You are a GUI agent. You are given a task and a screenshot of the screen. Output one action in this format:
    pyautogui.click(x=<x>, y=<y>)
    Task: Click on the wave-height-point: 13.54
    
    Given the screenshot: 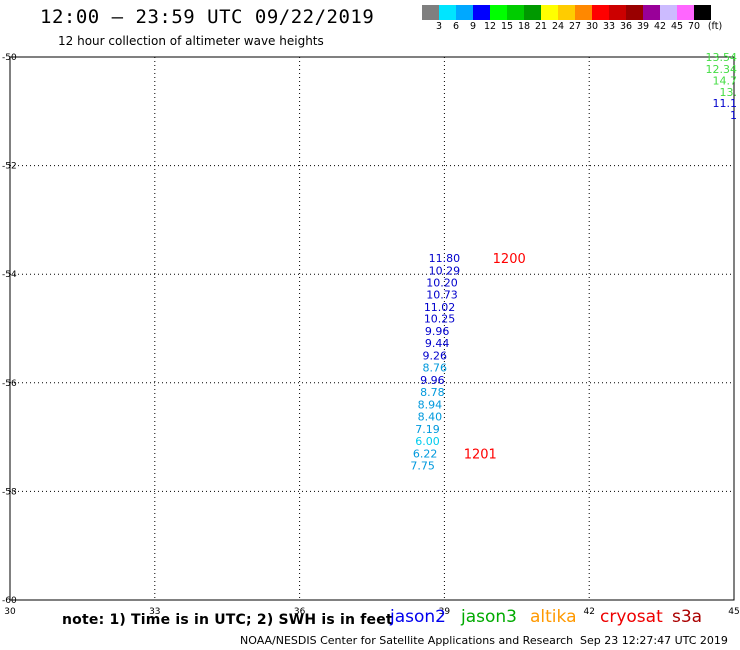 What is the action you would take?
    pyautogui.click(x=722, y=57)
    